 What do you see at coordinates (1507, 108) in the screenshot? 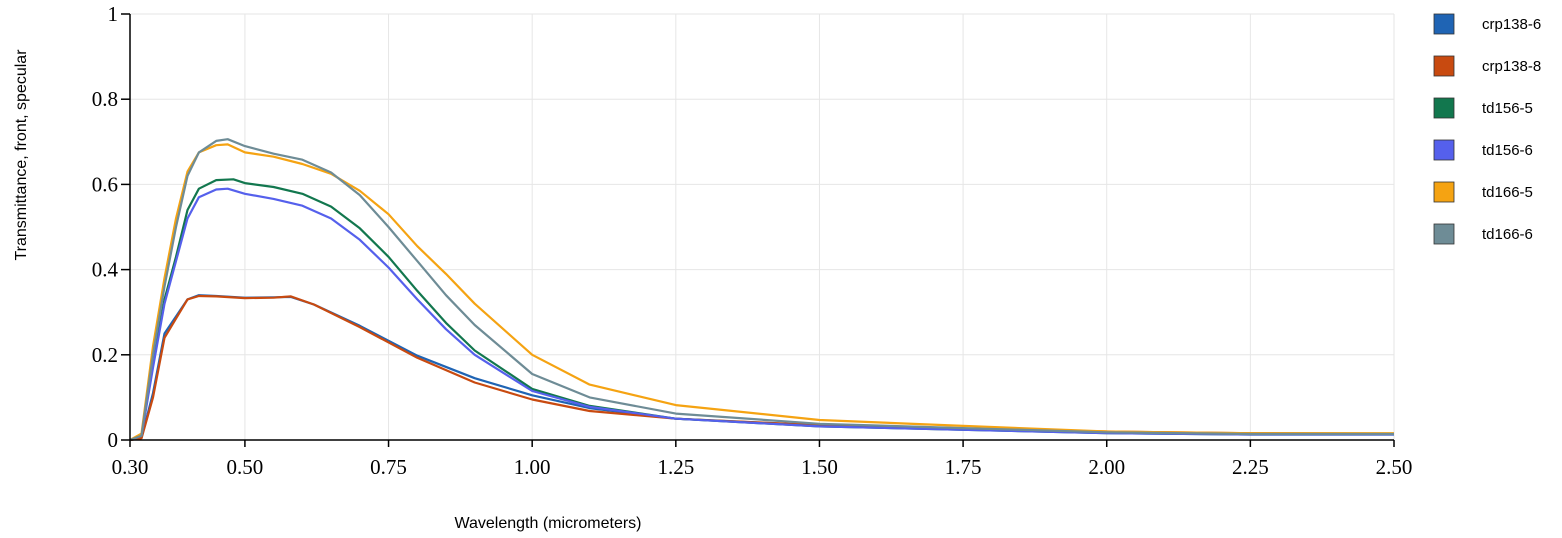
I see `legend-label: td156-5` at bounding box center [1507, 108].